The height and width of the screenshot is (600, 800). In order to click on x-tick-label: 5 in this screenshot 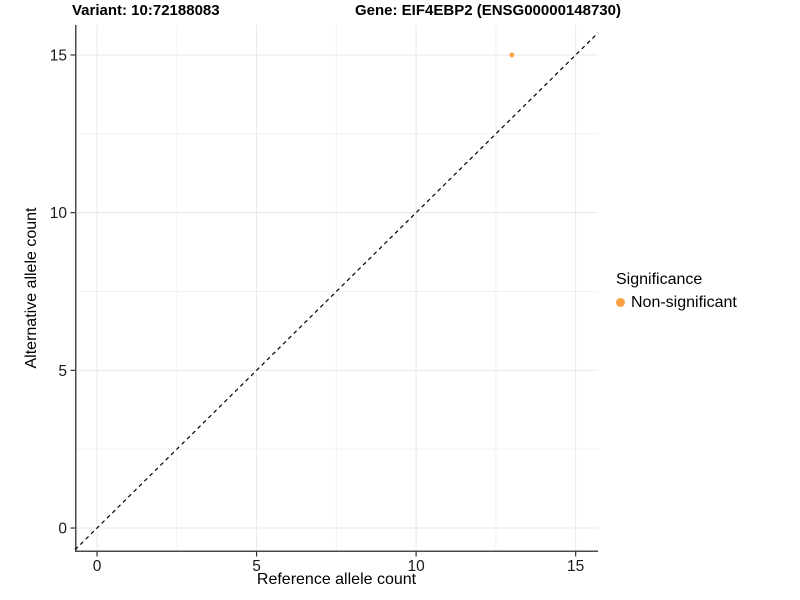, I will do `click(256, 566)`.